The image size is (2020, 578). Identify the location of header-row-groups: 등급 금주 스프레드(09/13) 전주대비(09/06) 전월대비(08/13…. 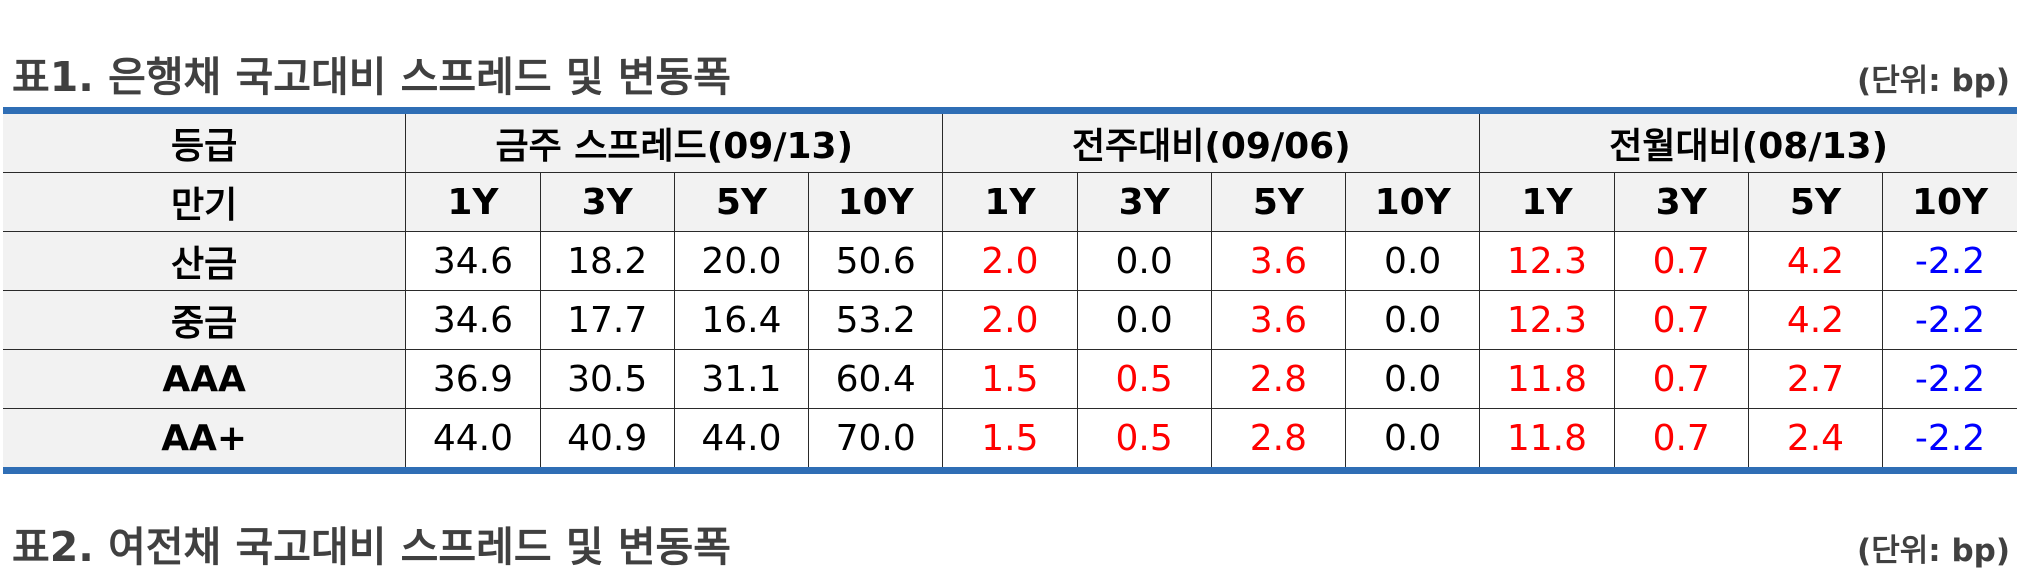
(1010, 143).